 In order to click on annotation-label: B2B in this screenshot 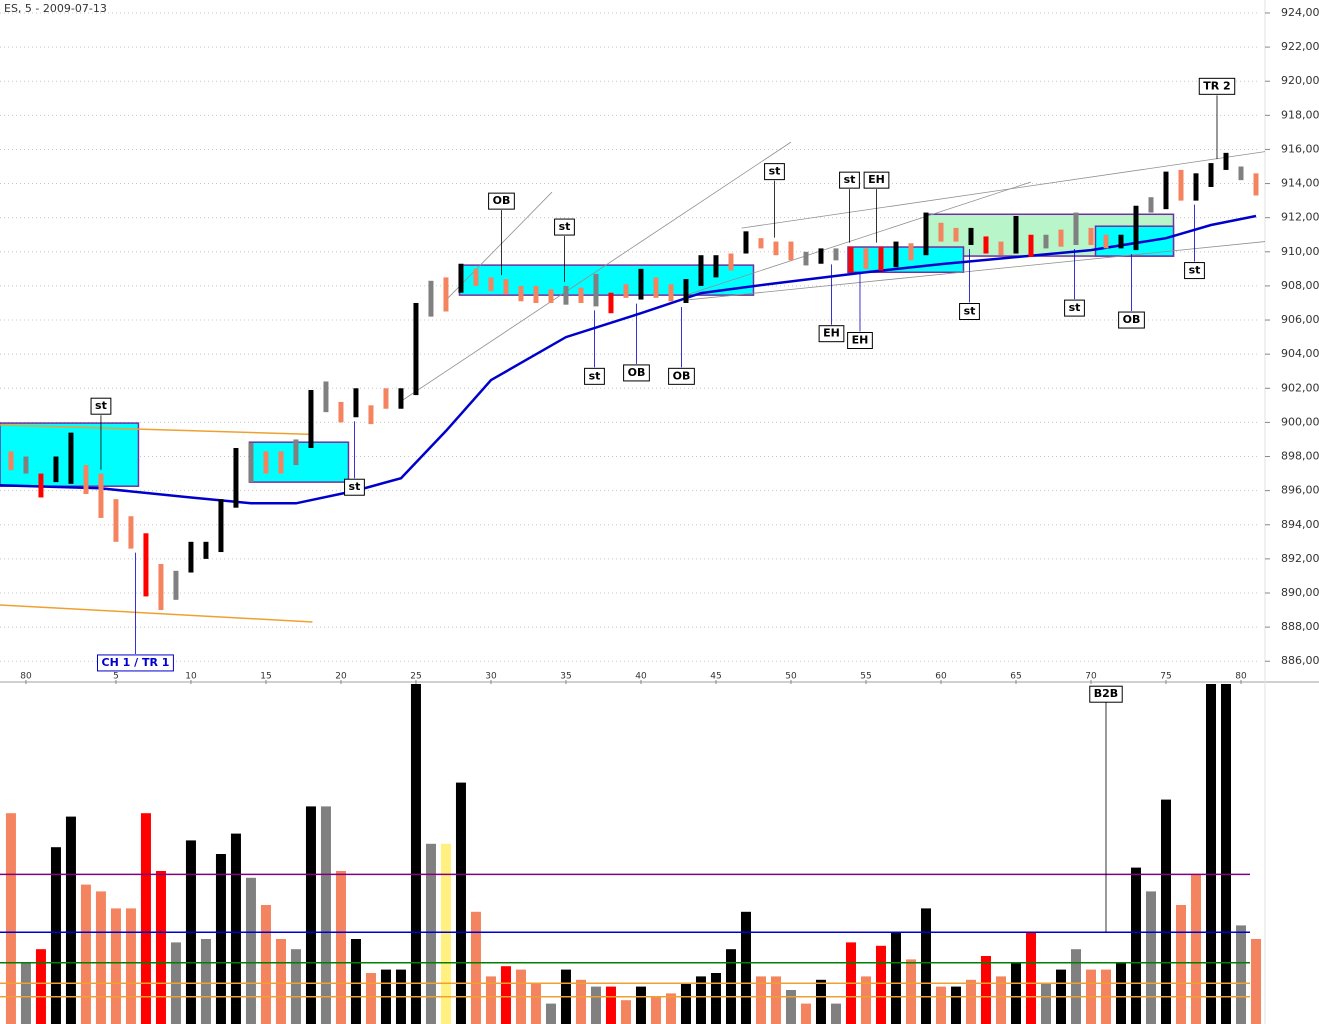, I will do `click(1106, 693)`.